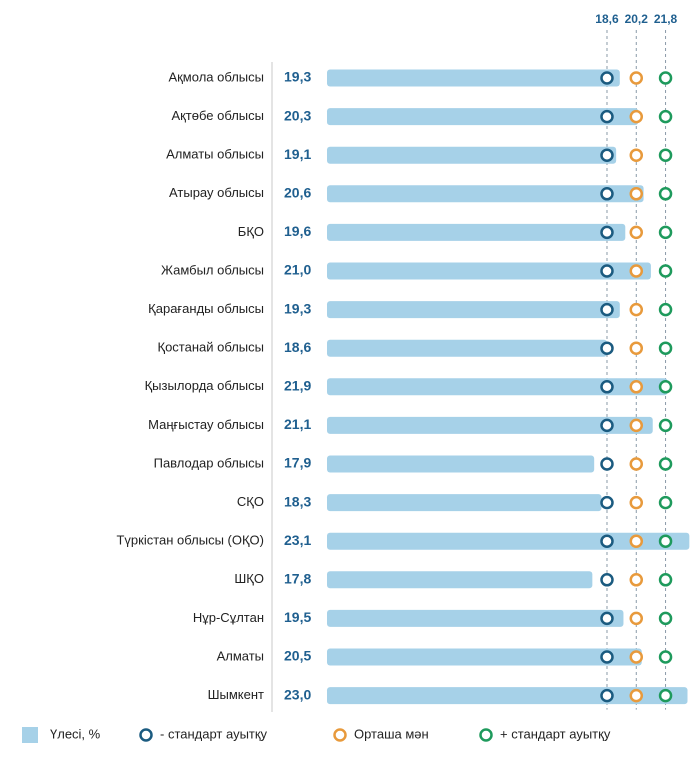 The width and height of the screenshot is (698, 769). I want to click on legend-label: Орташа мән, so click(391, 733).